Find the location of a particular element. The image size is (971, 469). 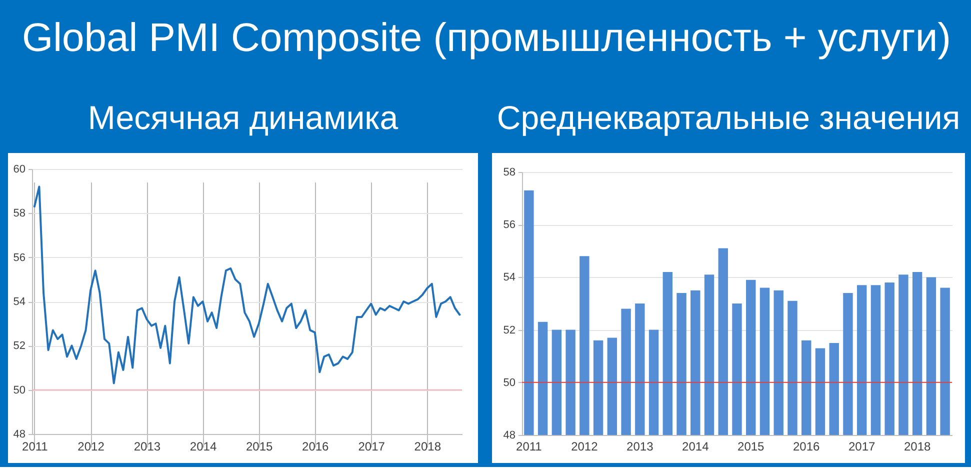

chart-title: Среднеквартальные значения is located at coordinates (728, 117).